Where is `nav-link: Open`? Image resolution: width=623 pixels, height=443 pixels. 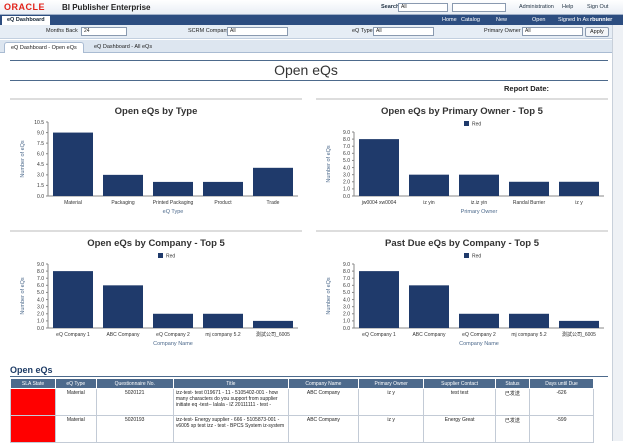
nav-link: Open is located at coordinates (539, 20).